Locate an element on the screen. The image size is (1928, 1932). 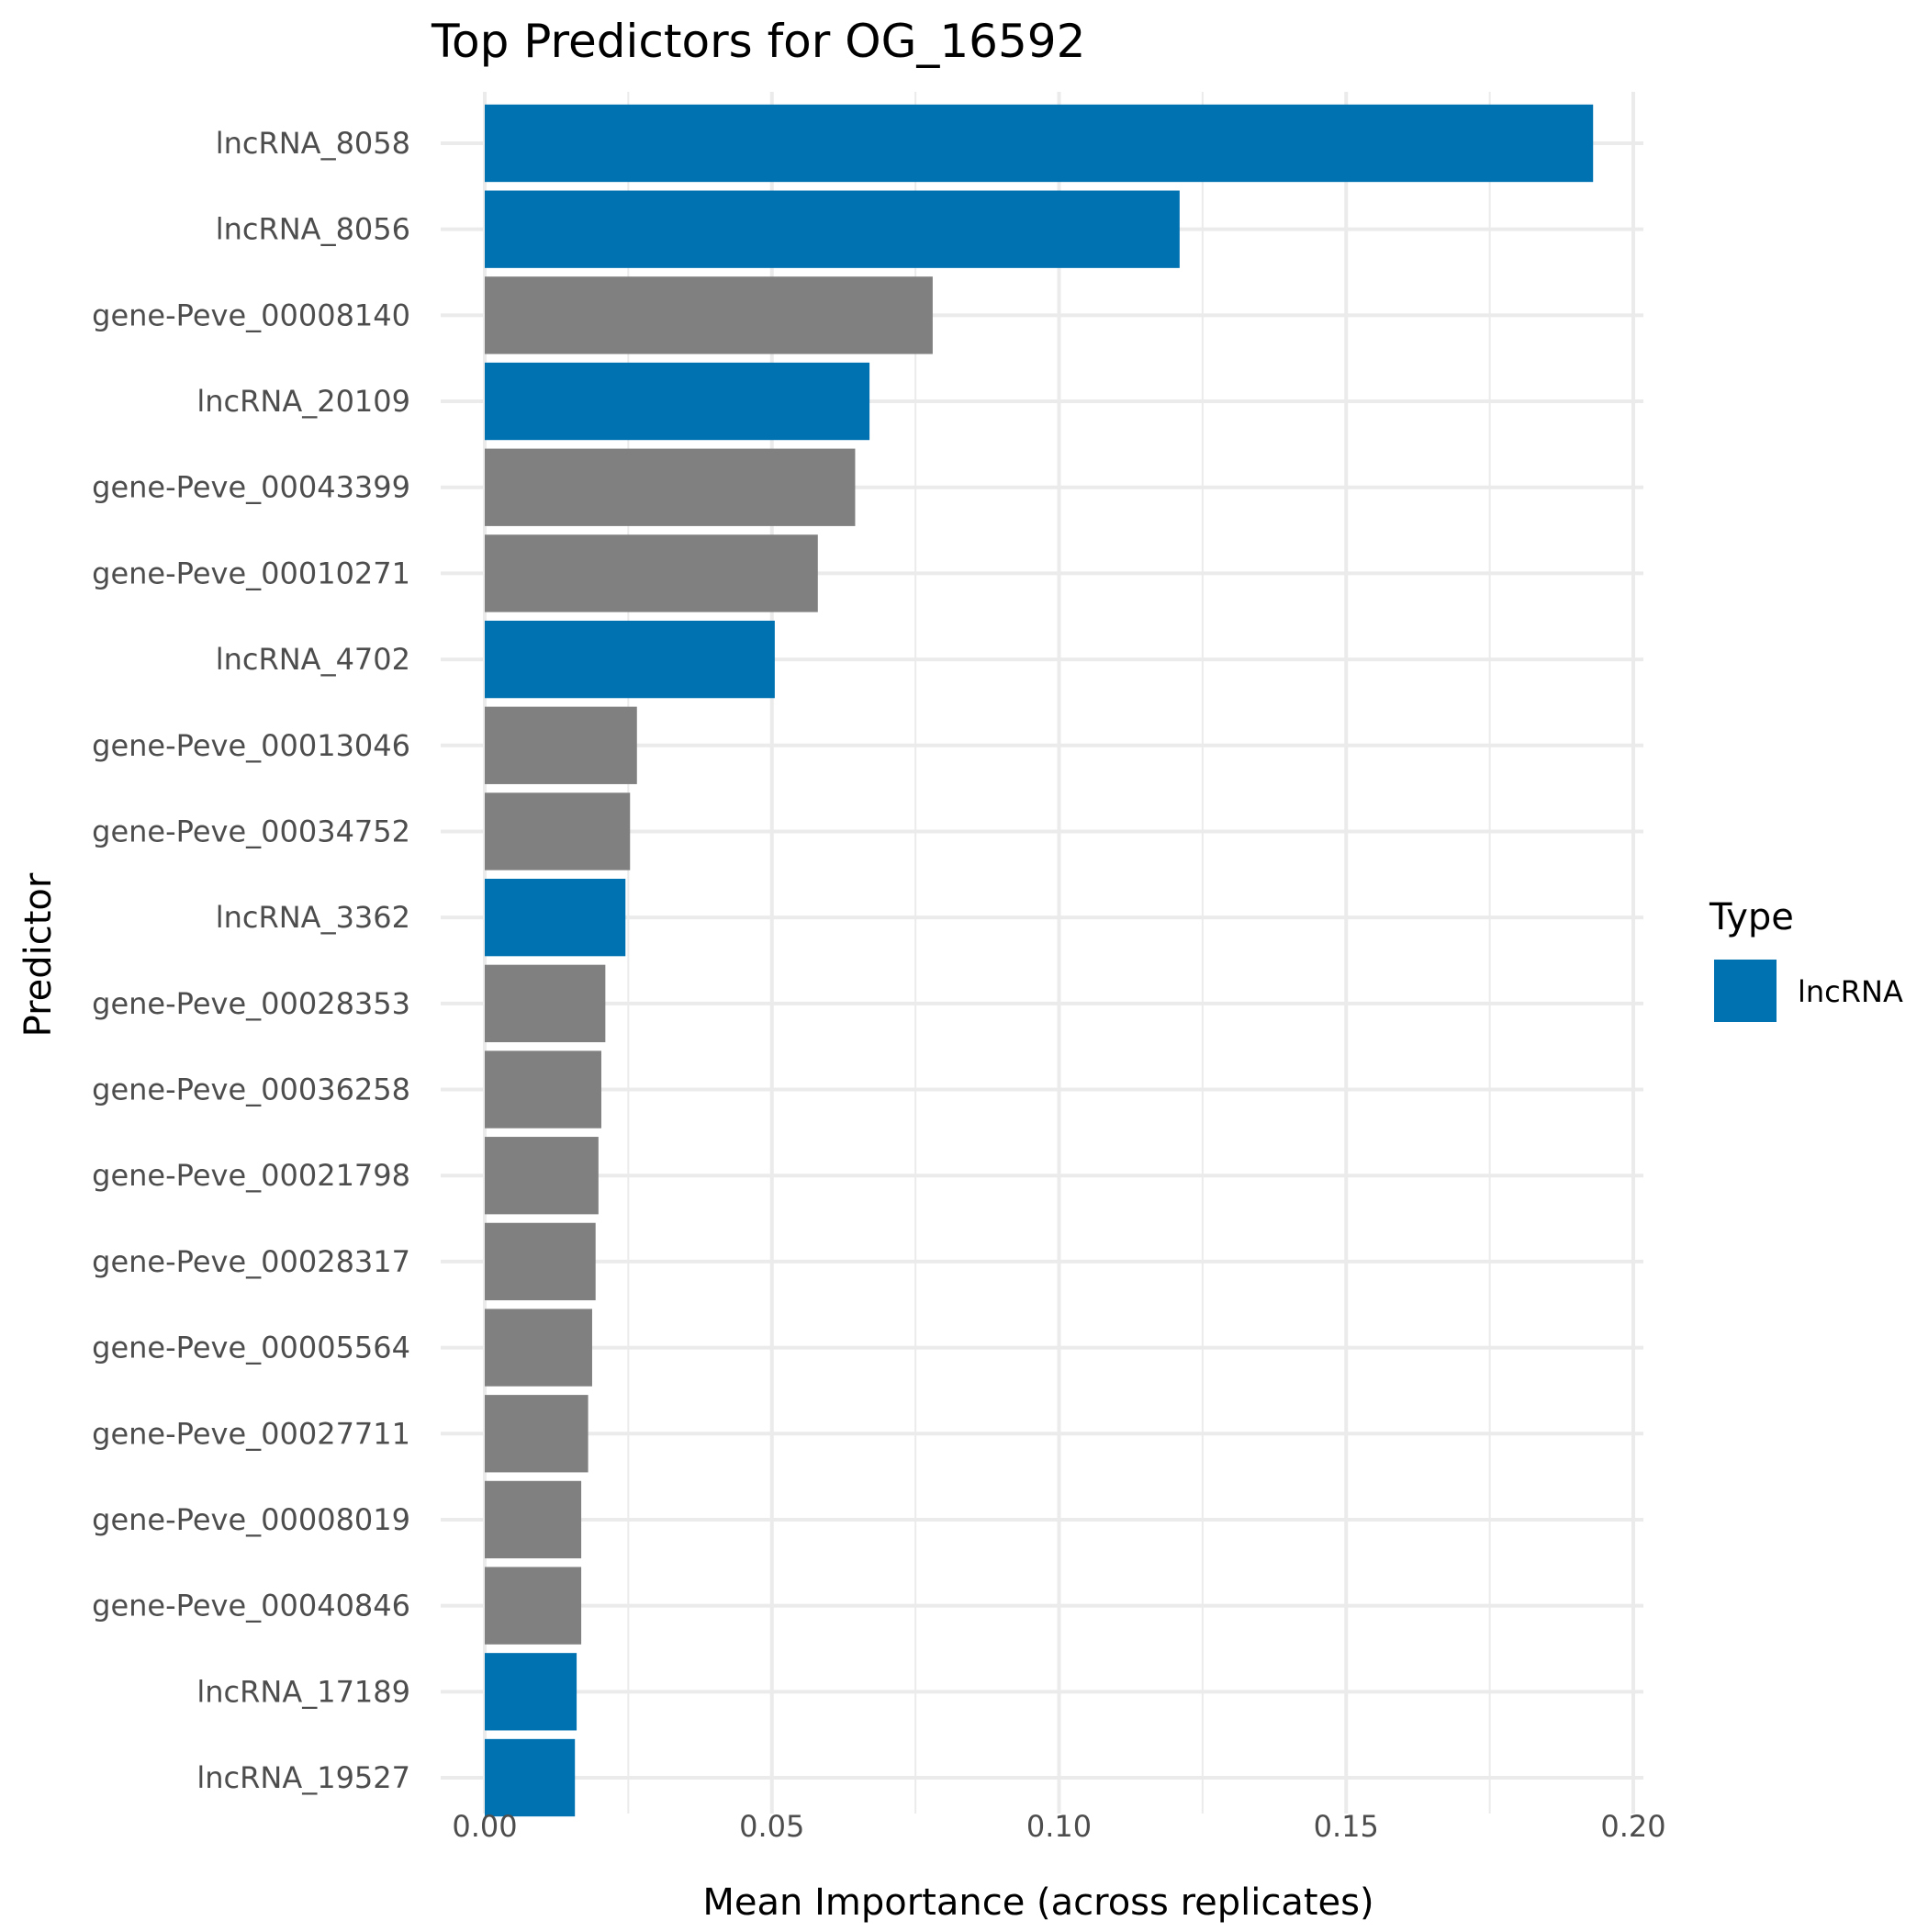
y-tick-label: gene-Peve_00036258 is located at coordinates (251, 1090).